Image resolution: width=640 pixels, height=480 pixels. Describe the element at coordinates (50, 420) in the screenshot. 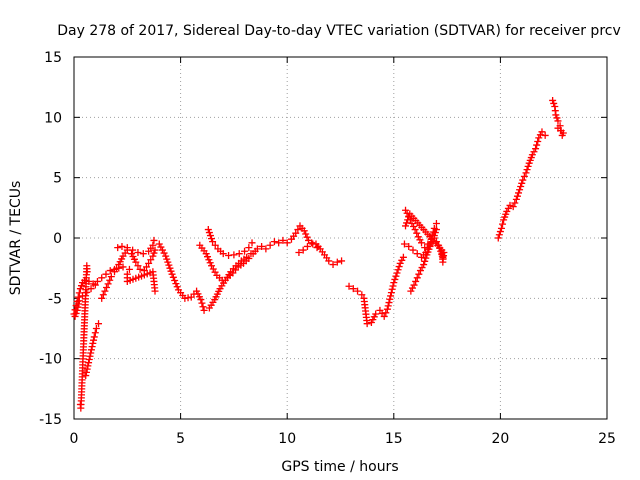

I see `y-tick-label: -15` at that location.